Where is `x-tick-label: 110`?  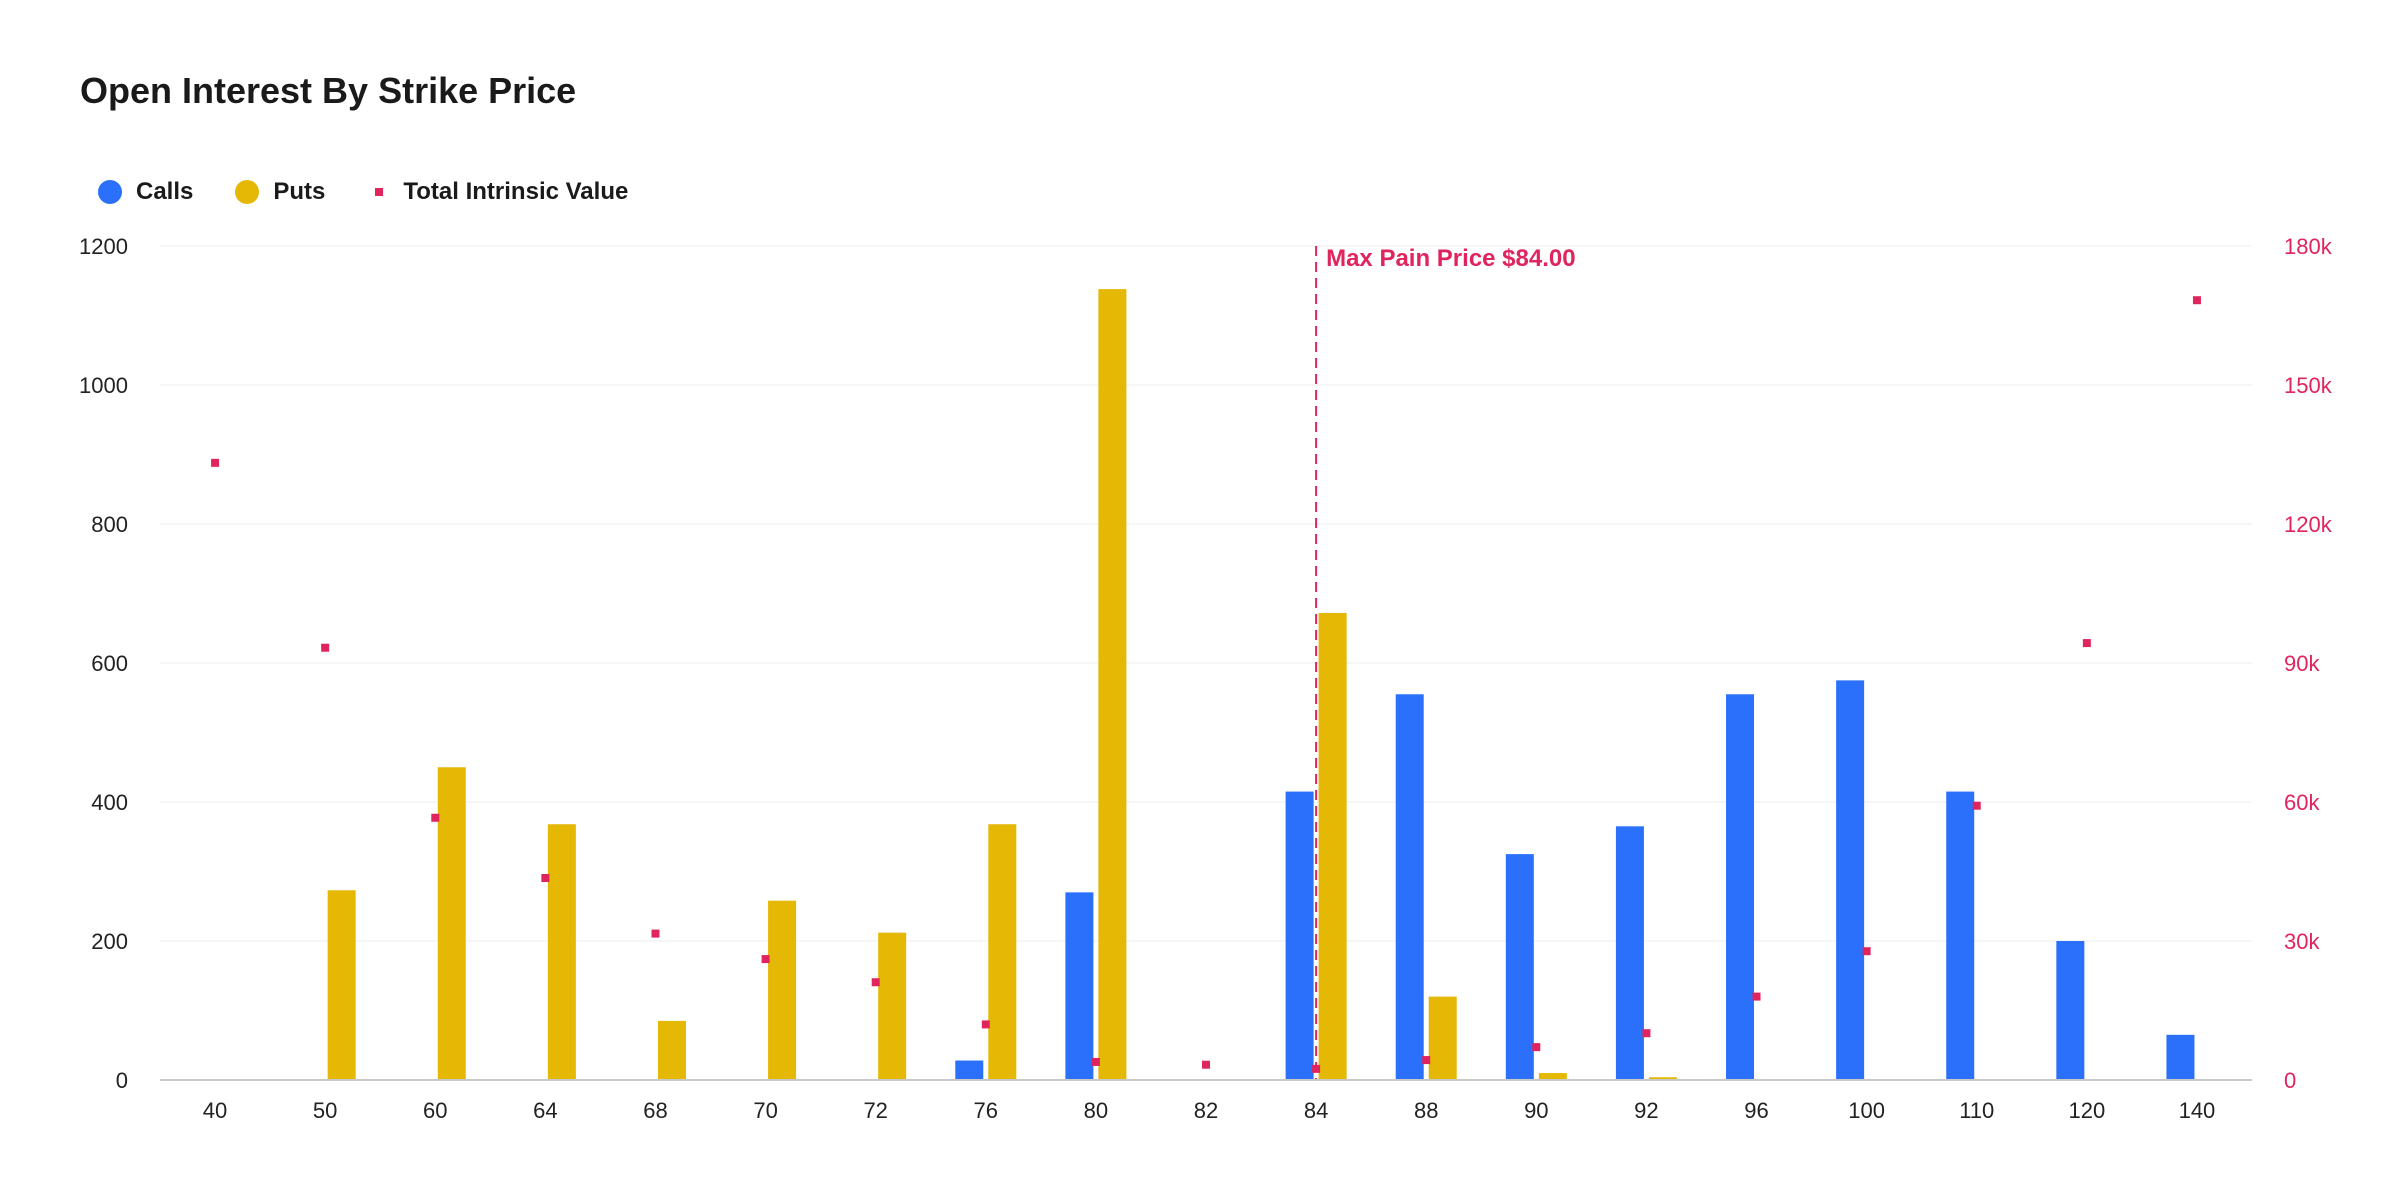 x-tick-label: 110 is located at coordinates (1976, 1110).